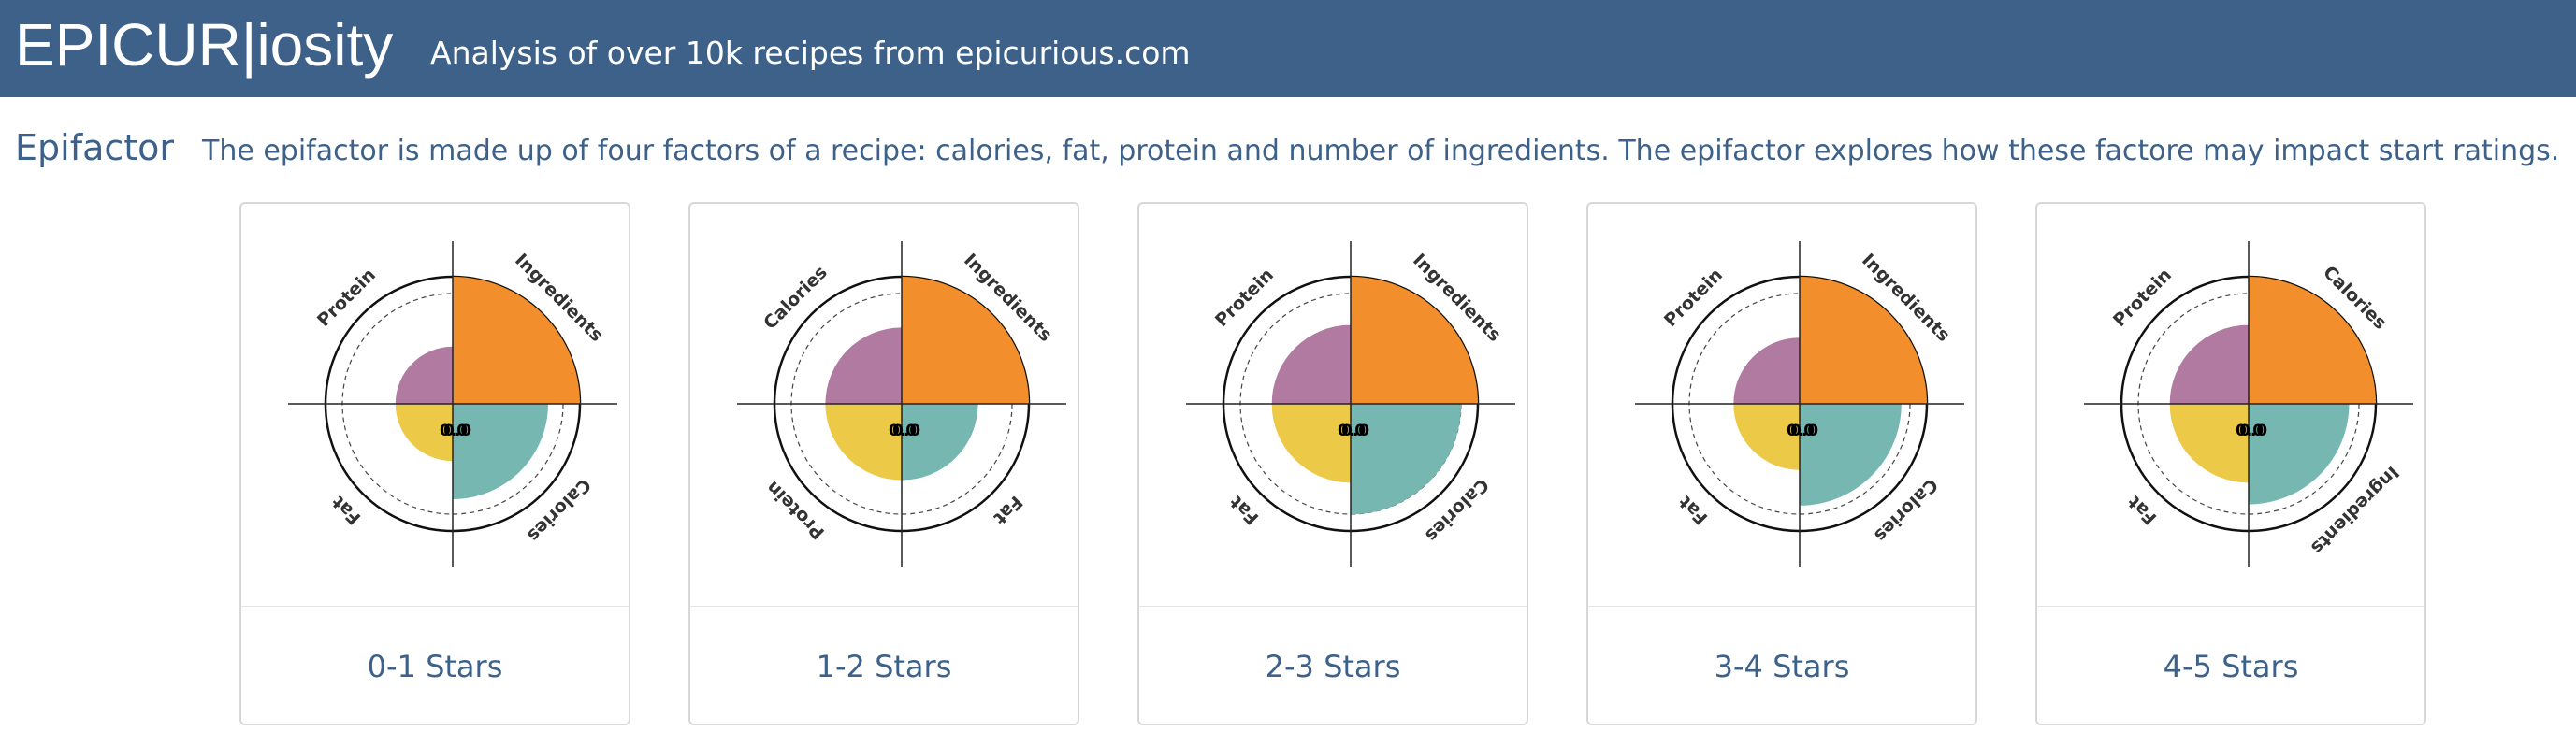  I want to click on card-label: 0-1 Stars, so click(435, 667).